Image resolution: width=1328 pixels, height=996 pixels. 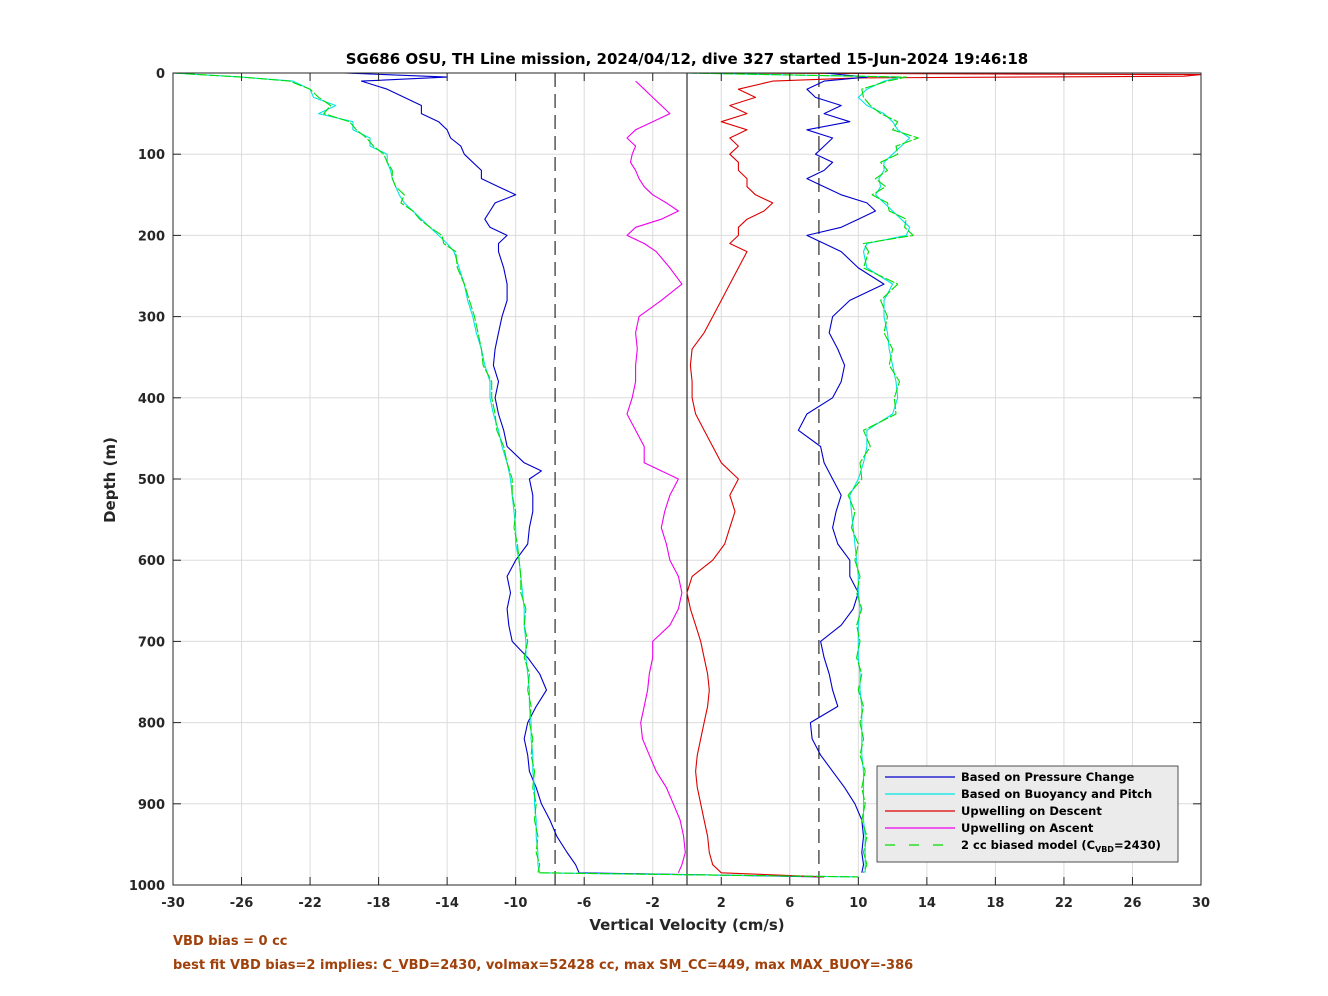 What do you see at coordinates (858, 903) in the screenshot?
I see `x-tick-label: 10` at bounding box center [858, 903].